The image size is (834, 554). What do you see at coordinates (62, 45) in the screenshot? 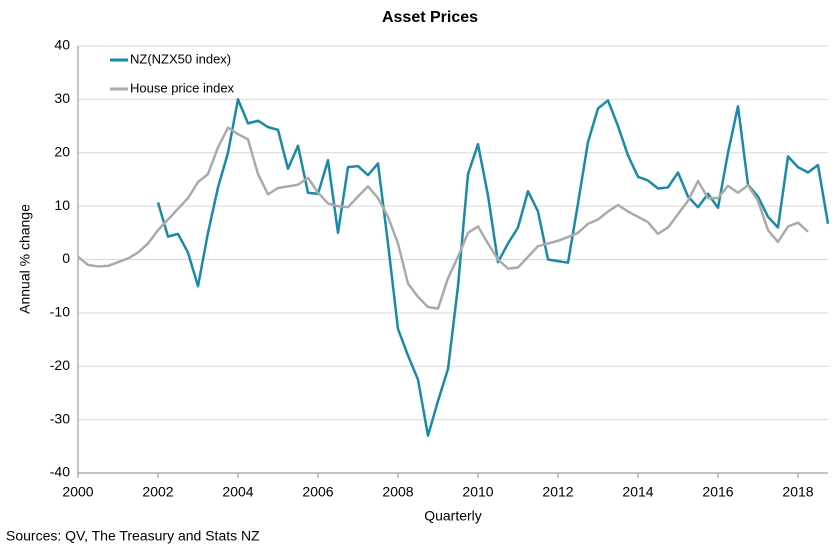
I see `y-tick-label: 40` at bounding box center [62, 45].